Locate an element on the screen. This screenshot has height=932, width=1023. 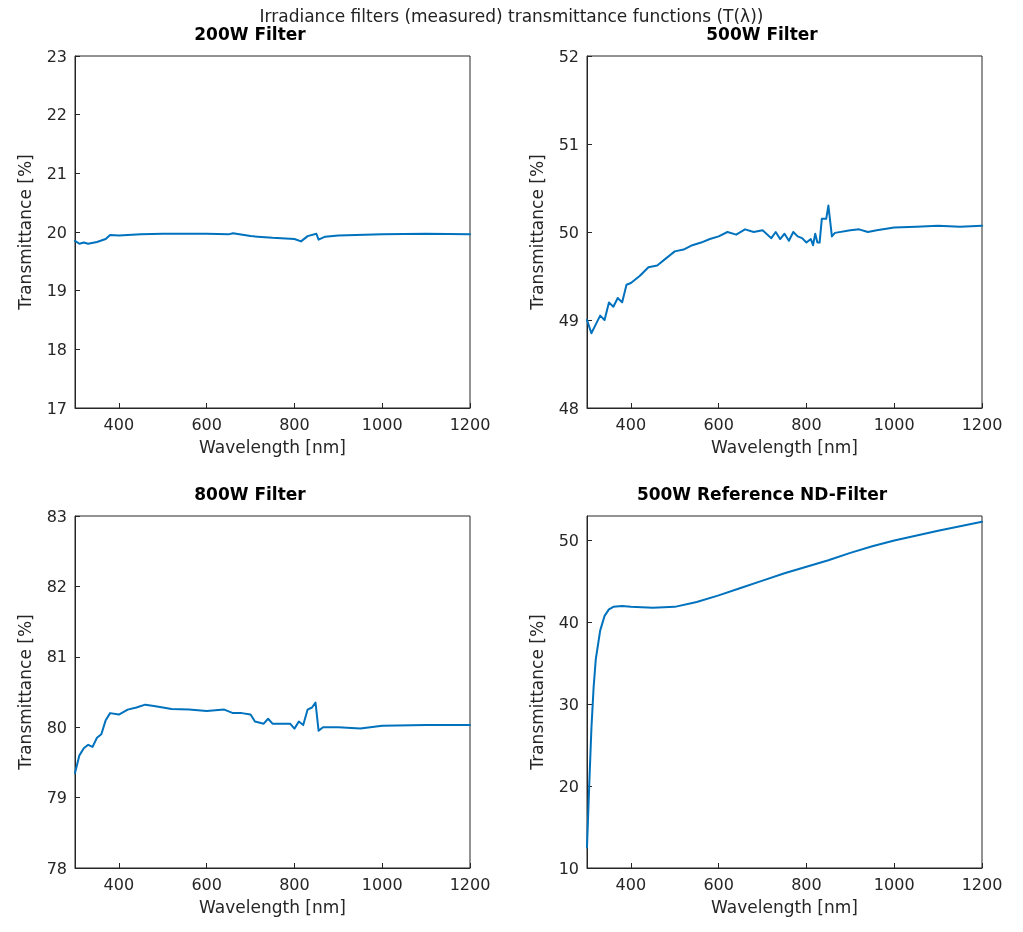
y-tick-label: 22 is located at coordinates (56, 115).